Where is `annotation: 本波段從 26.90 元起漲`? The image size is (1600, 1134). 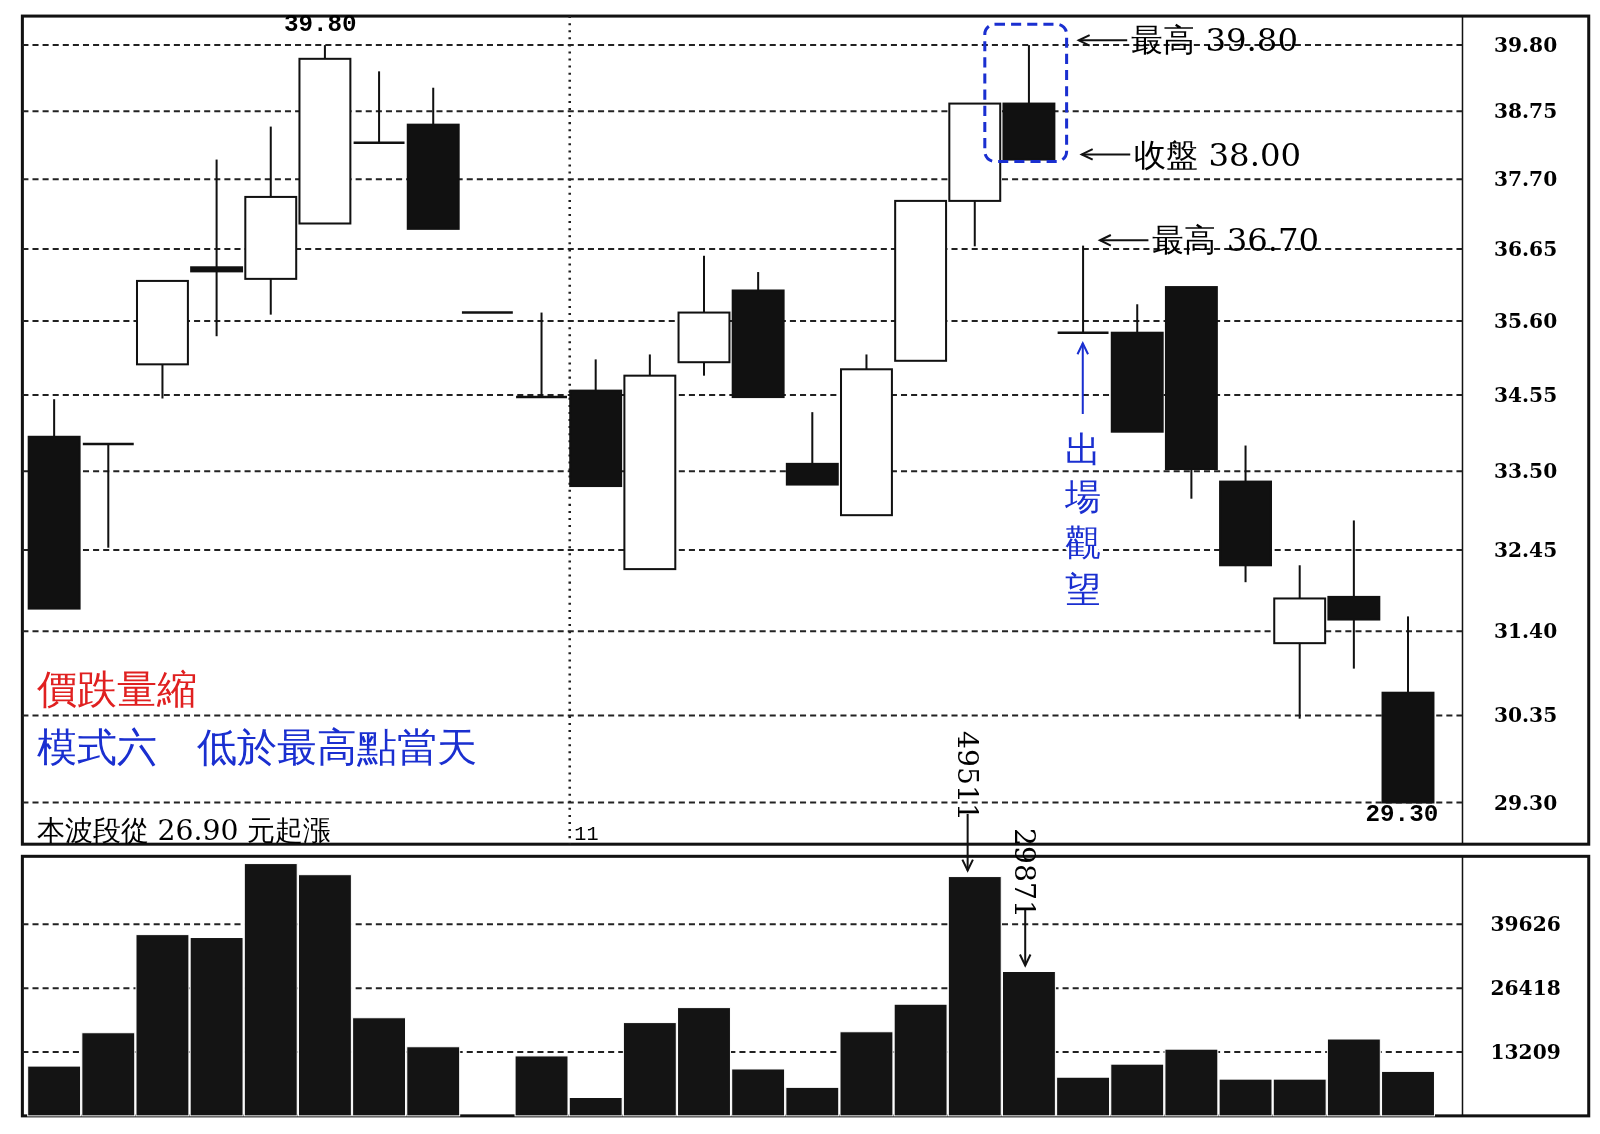 annotation: 本波段從 26.90 元起漲 is located at coordinates (184, 831).